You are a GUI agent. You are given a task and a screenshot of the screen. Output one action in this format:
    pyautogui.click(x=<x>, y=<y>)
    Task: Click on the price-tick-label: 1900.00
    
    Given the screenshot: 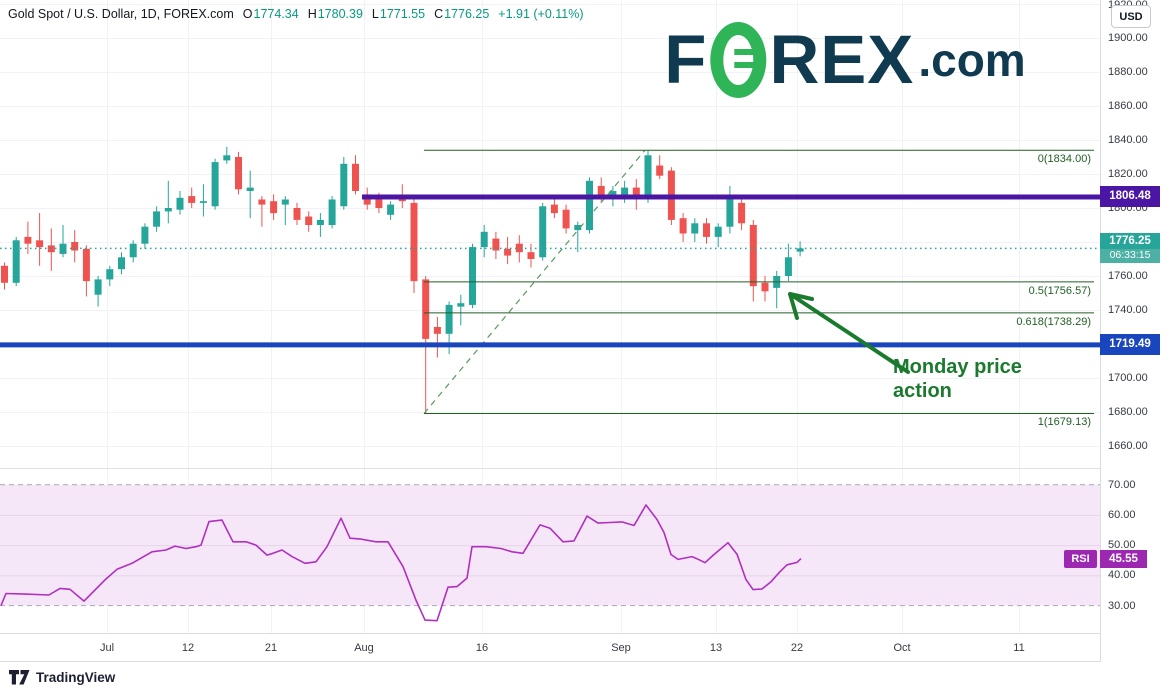 What is the action you would take?
    pyautogui.click(x=1128, y=38)
    